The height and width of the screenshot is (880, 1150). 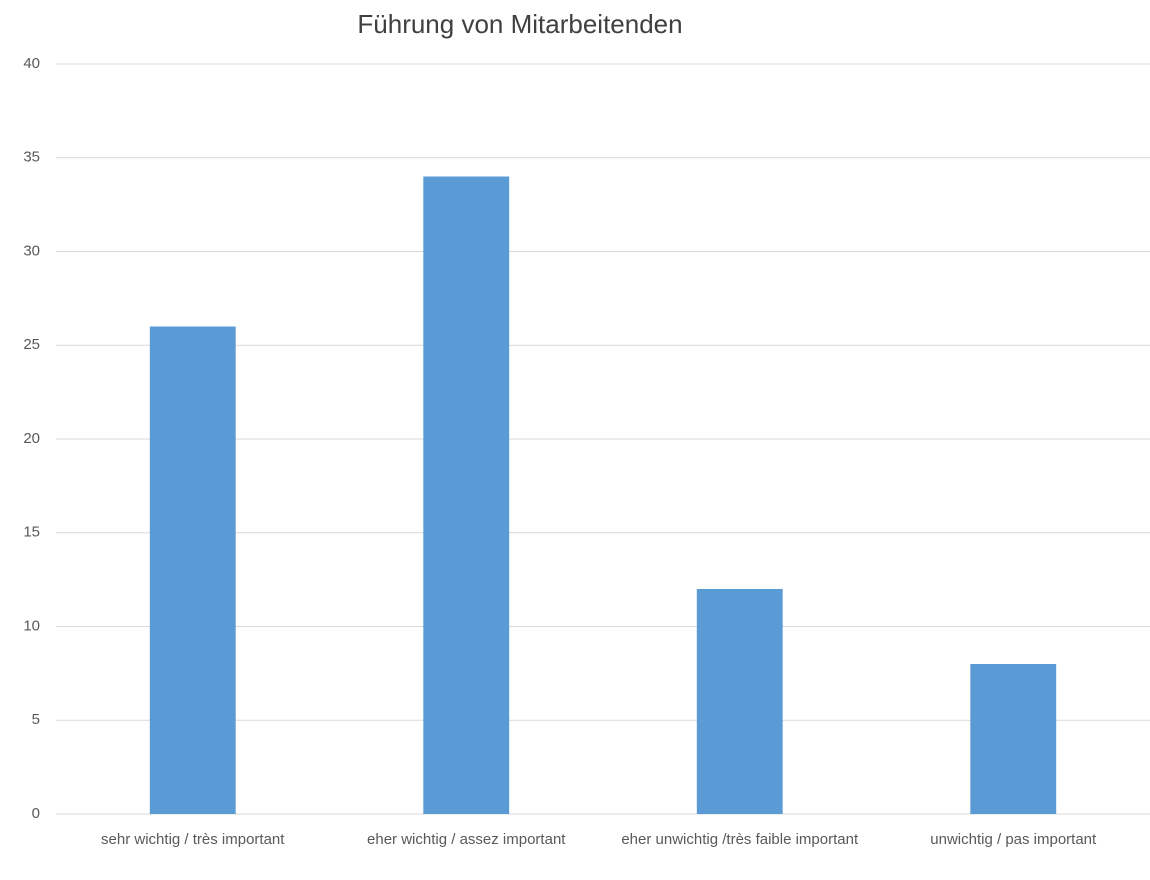 What do you see at coordinates (466, 839) in the screenshot?
I see `x-tick-label: eher wichtig / assez important` at bounding box center [466, 839].